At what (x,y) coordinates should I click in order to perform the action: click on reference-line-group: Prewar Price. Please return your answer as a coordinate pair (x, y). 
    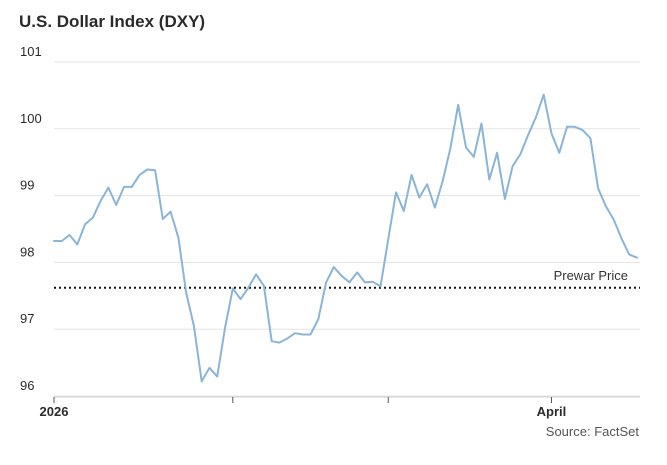
    Looking at the image, I should click on (347, 278).